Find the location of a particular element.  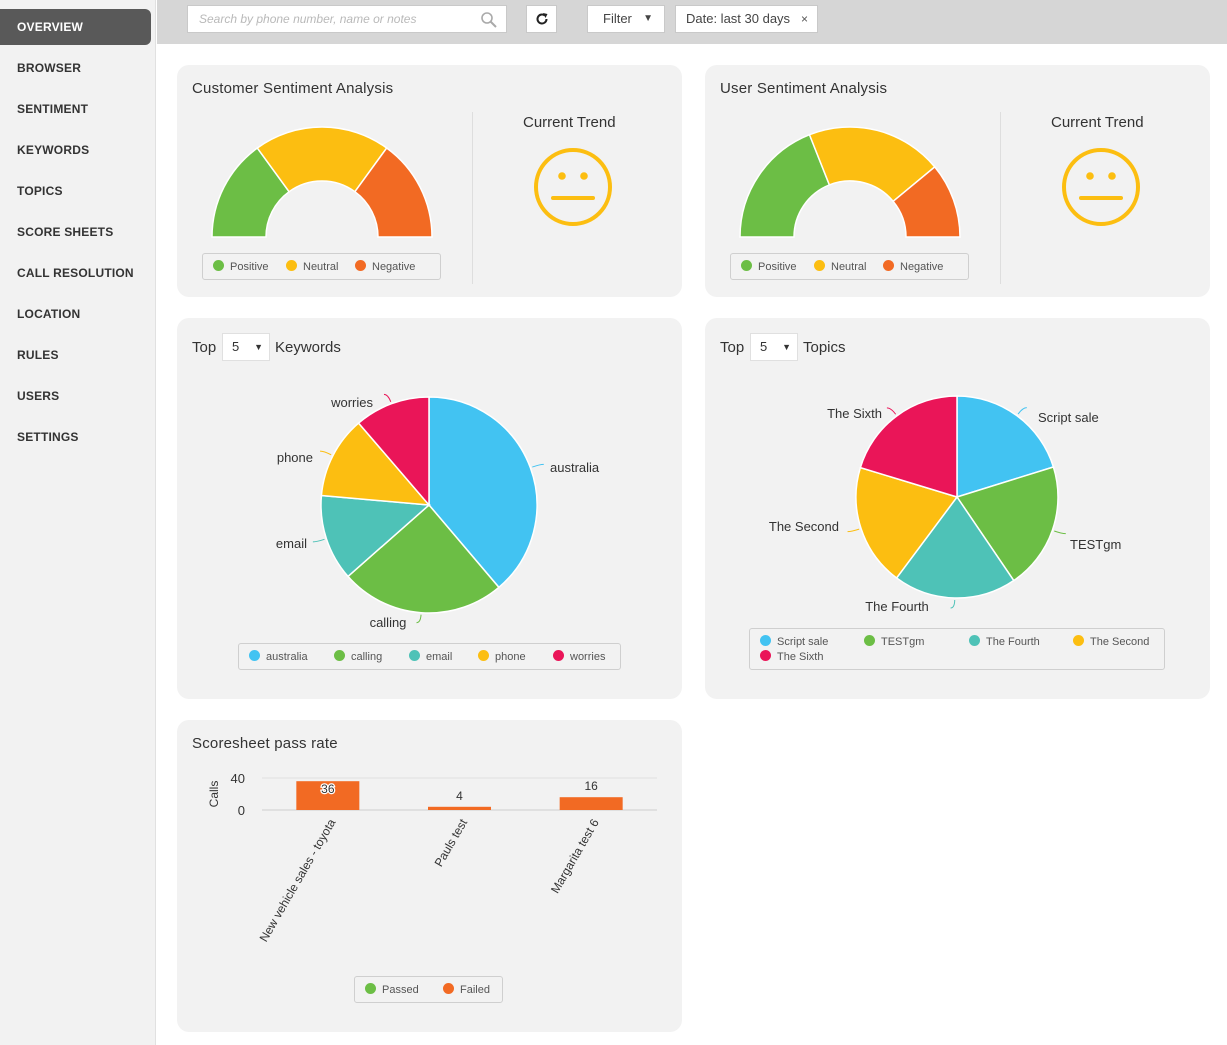

sidebar-item-topics: TOPICS is located at coordinates (40, 191).